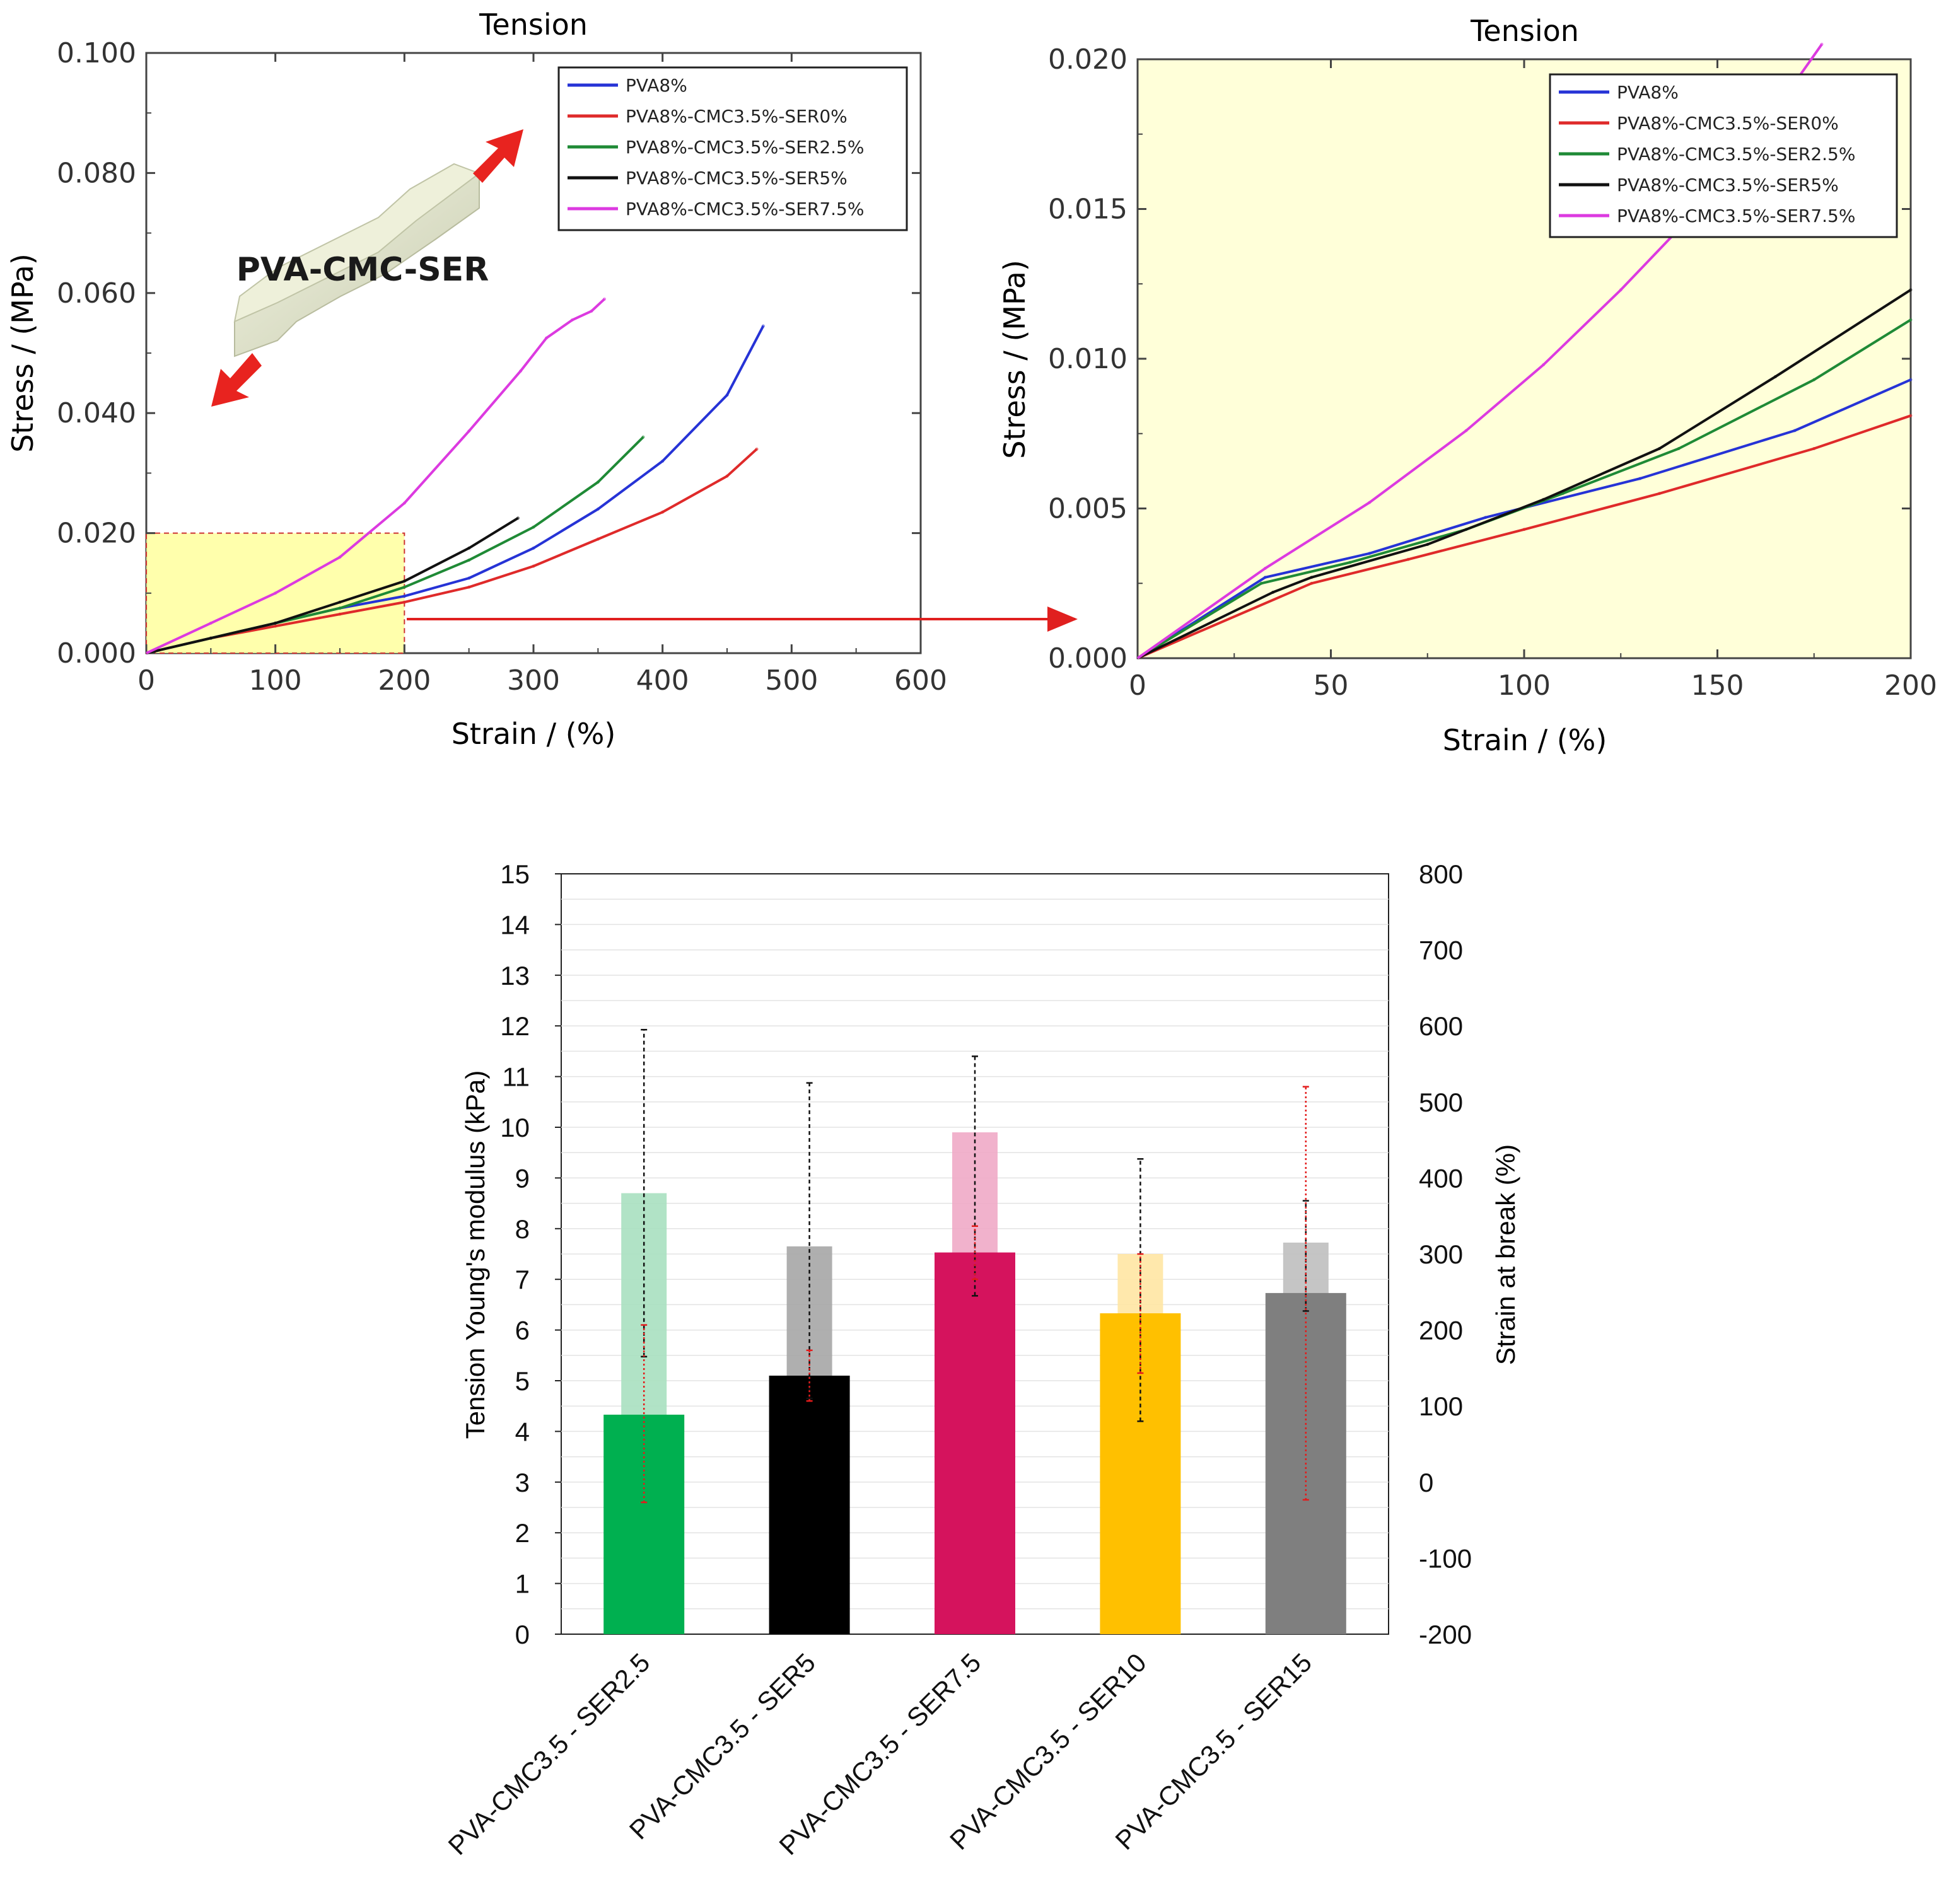 Image resolution: width=1946 pixels, height=1904 pixels. What do you see at coordinates (515, 874) in the screenshot?
I see `y-tick-label: 15` at bounding box center [515, 874].